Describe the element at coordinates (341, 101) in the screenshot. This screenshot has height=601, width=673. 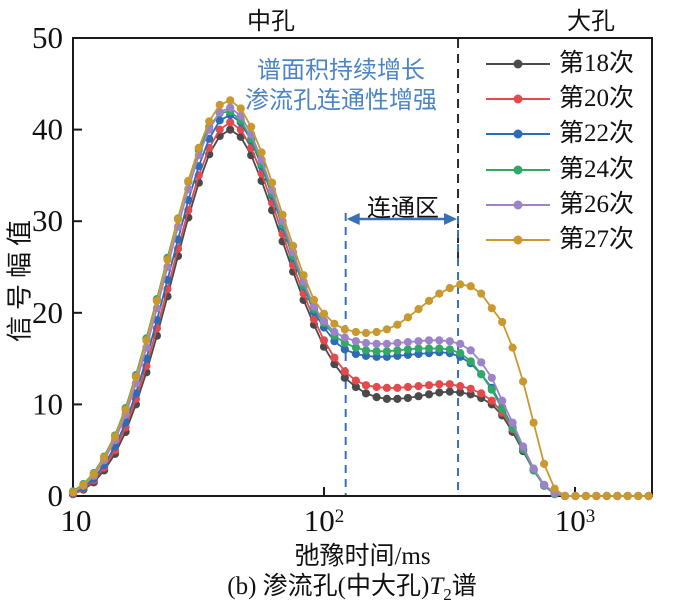
I see `annotation-line-2: 渗流孔连通性增强` at that location.